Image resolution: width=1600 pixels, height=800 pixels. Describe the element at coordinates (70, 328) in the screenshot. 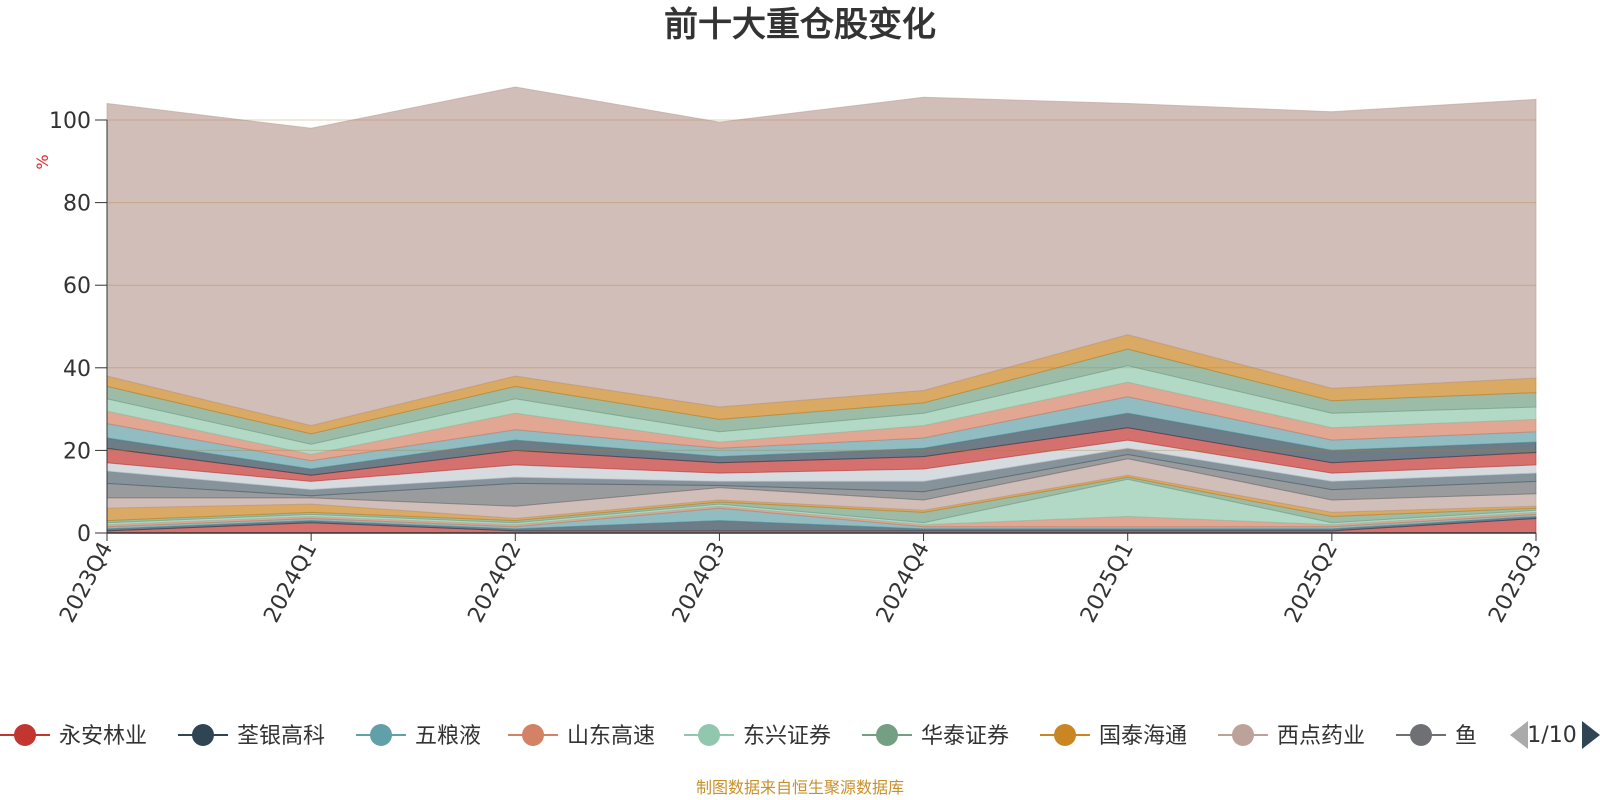

I see `y-tick-labels: 0 20 40 60 80 100` at that location.